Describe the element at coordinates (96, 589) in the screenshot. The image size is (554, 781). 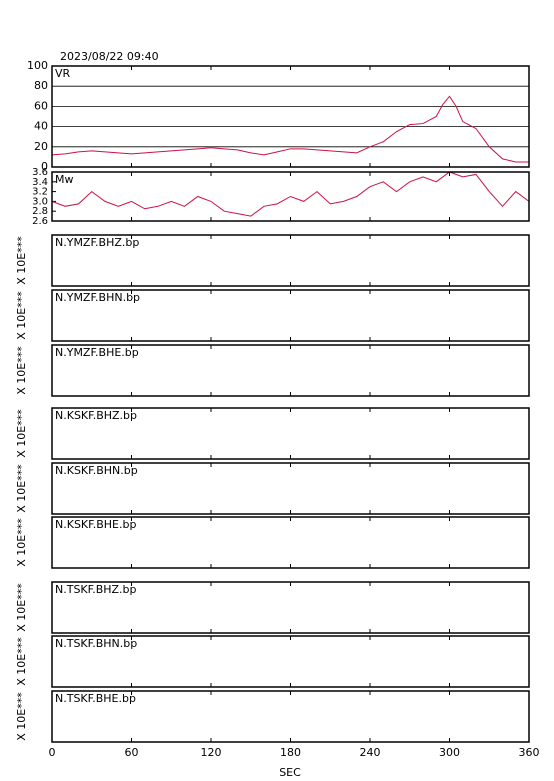
I see `trace-label: N.TSKF.BHZ.bp` at that location.